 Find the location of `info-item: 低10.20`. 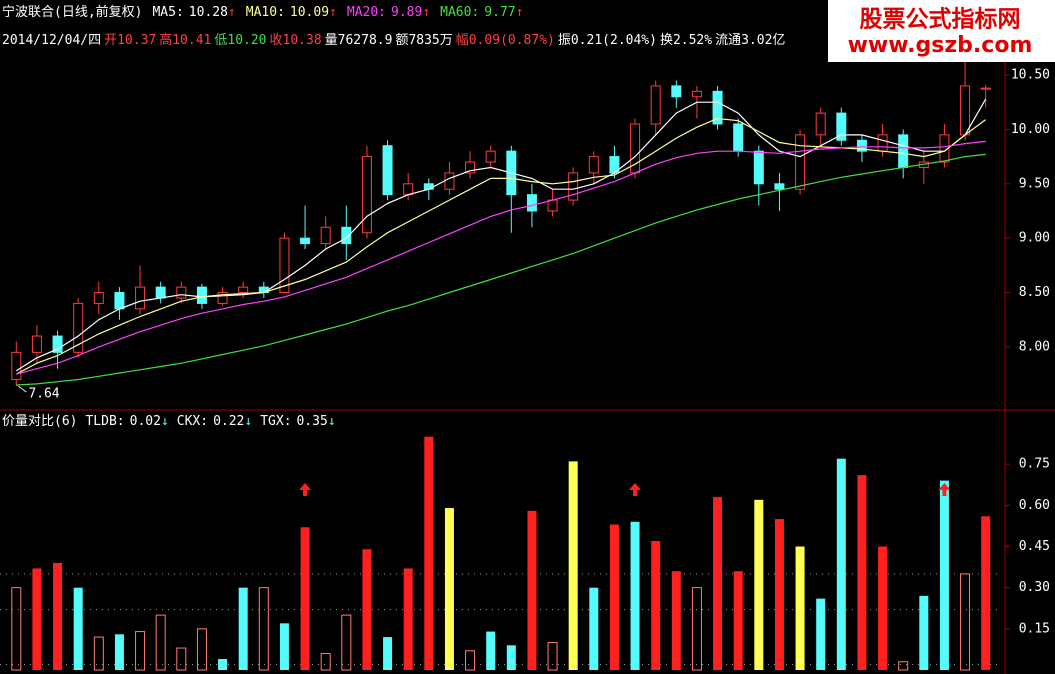

info-item: 低10.20 is located at coordinates (240, 40).